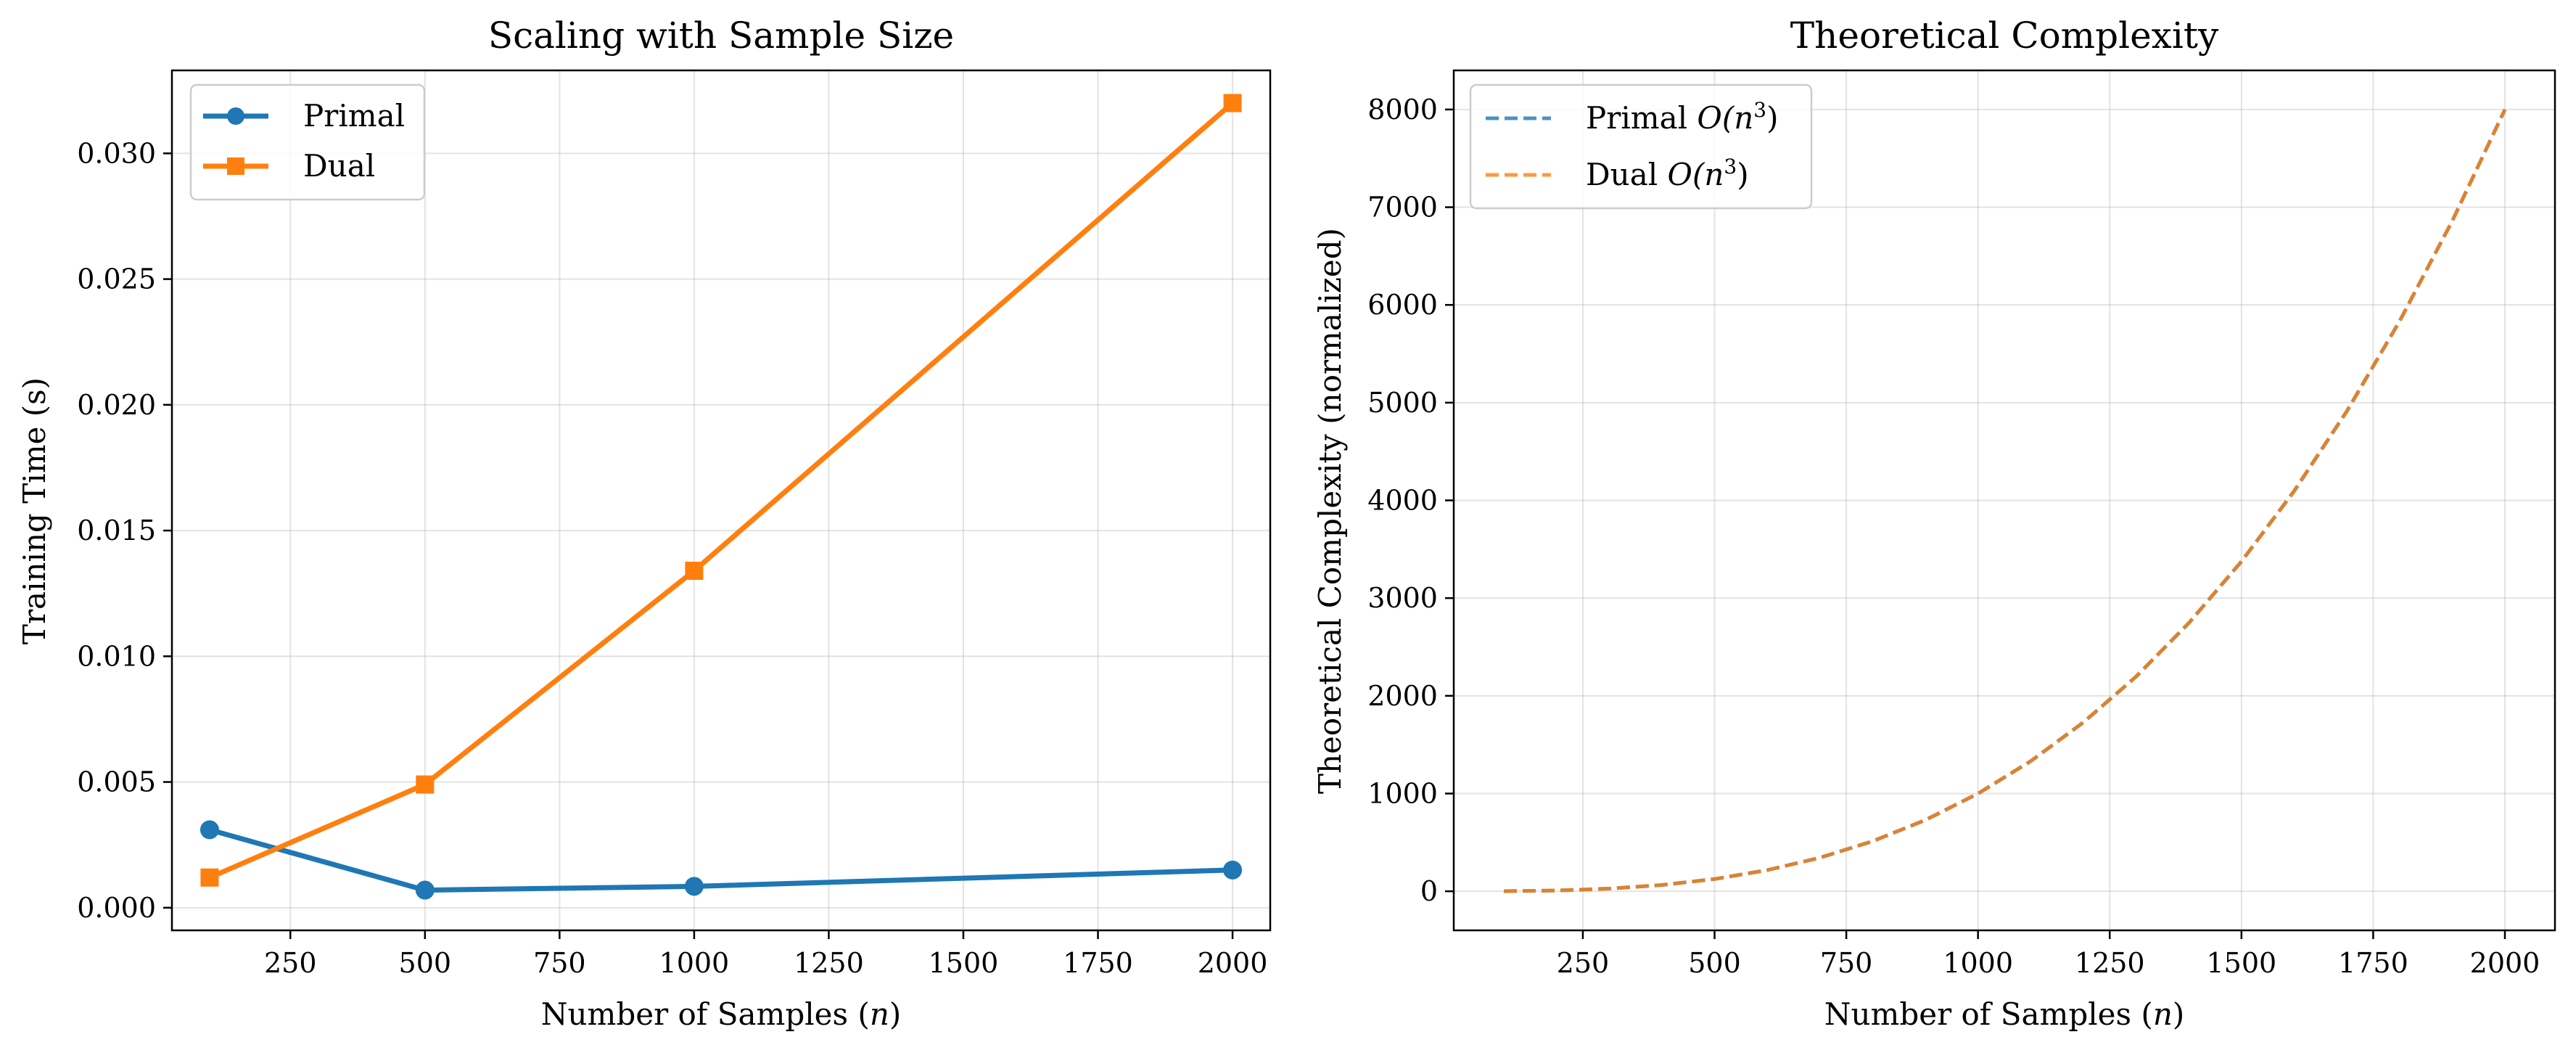  I want to click on legend-entry-dual: Dual O(n3), so click(1617, 174).